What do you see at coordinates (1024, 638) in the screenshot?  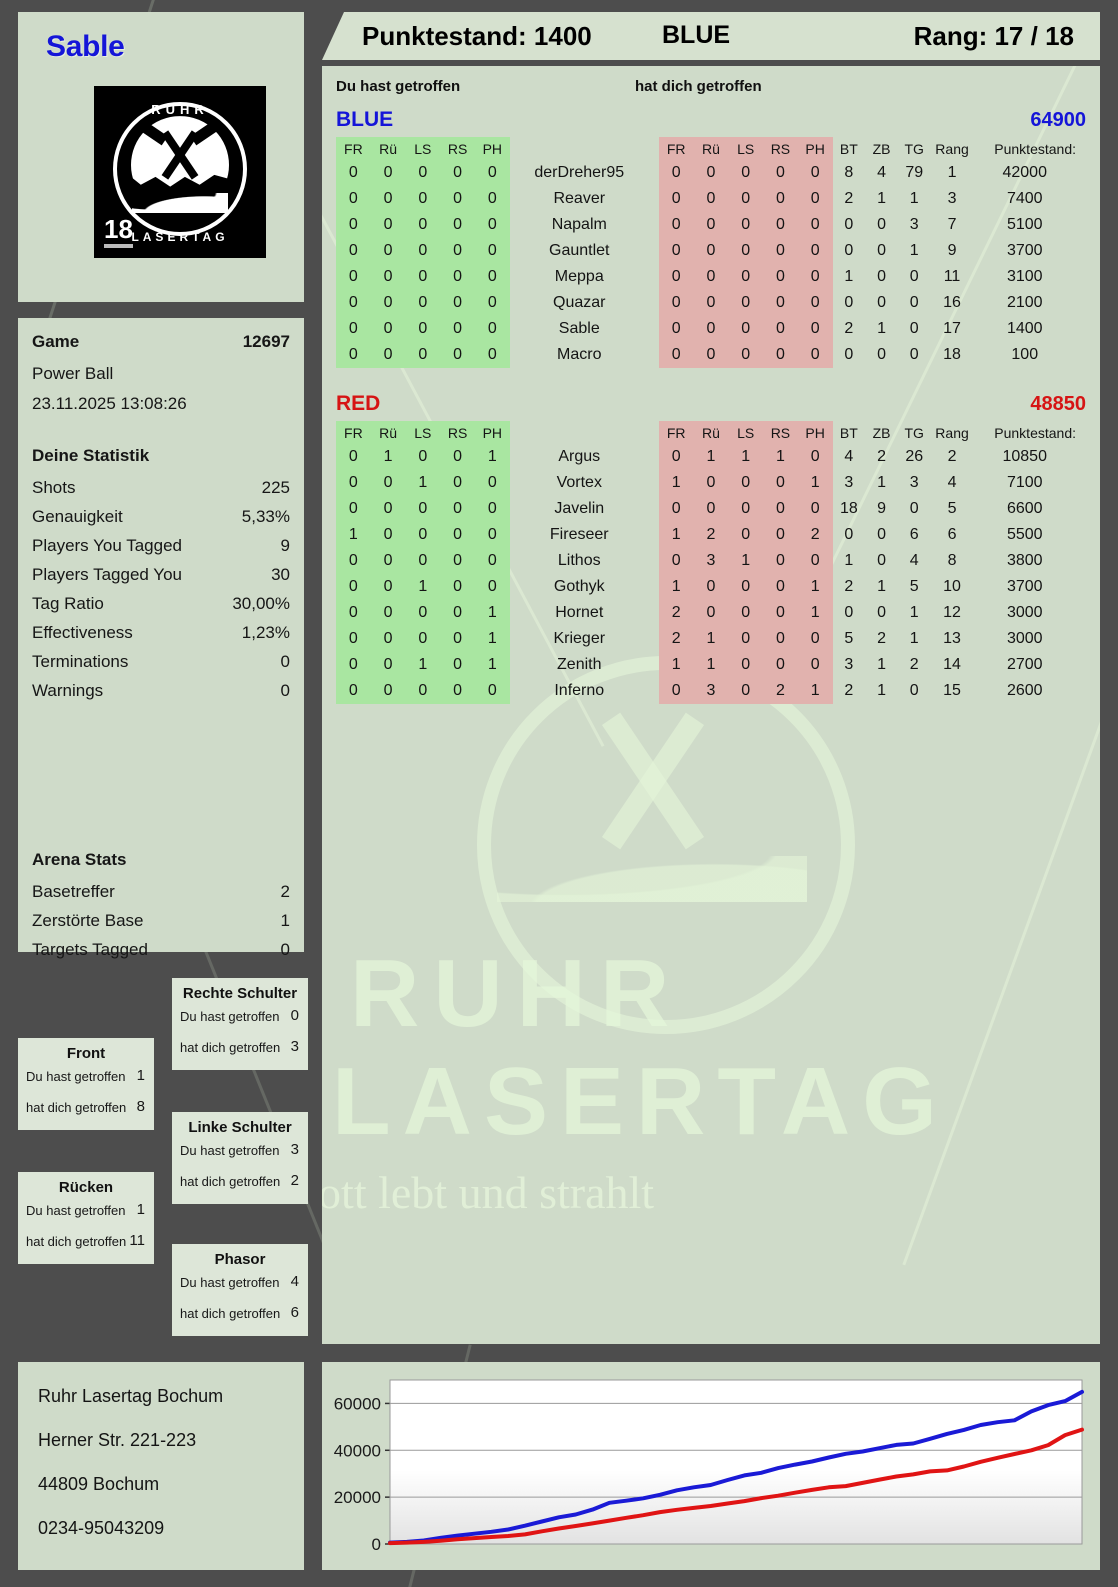 I see `points-cell: 3000` at bounding box center [1024, 638].